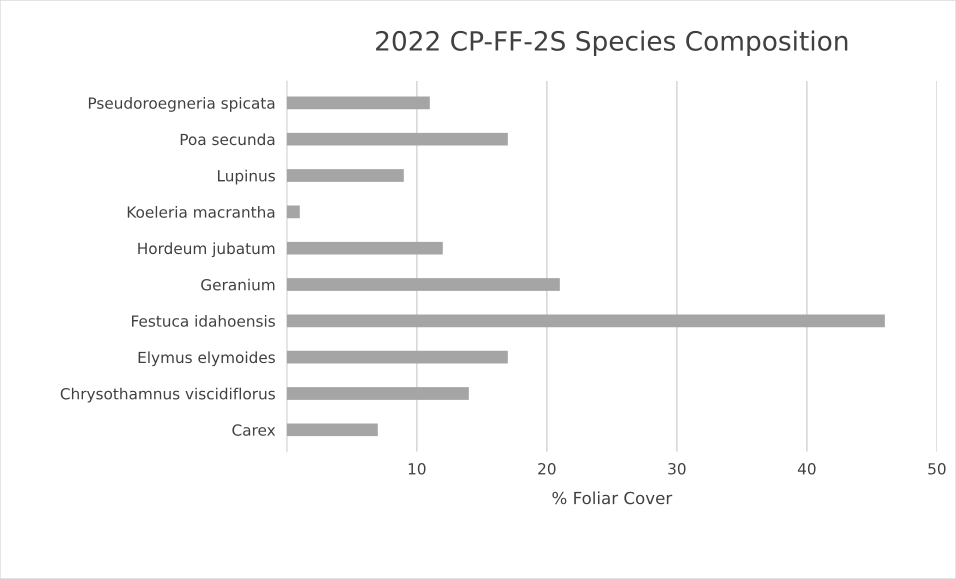 The height and width of the screenshot is (579, 956). Describe the element at coordinates (206, 250) in the screenshot. I see `y-tick-label: Hordeum jubatum` at that location.